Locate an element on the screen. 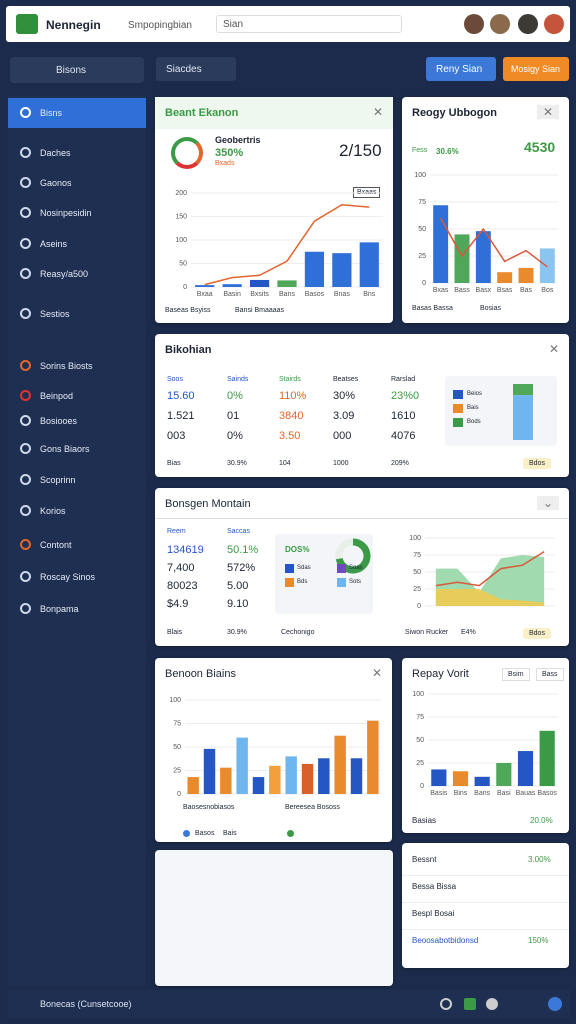 Image resolution: width=576 pixels, height=1024 pixels. nav-item: Contont is located at coordinates (56, 545).